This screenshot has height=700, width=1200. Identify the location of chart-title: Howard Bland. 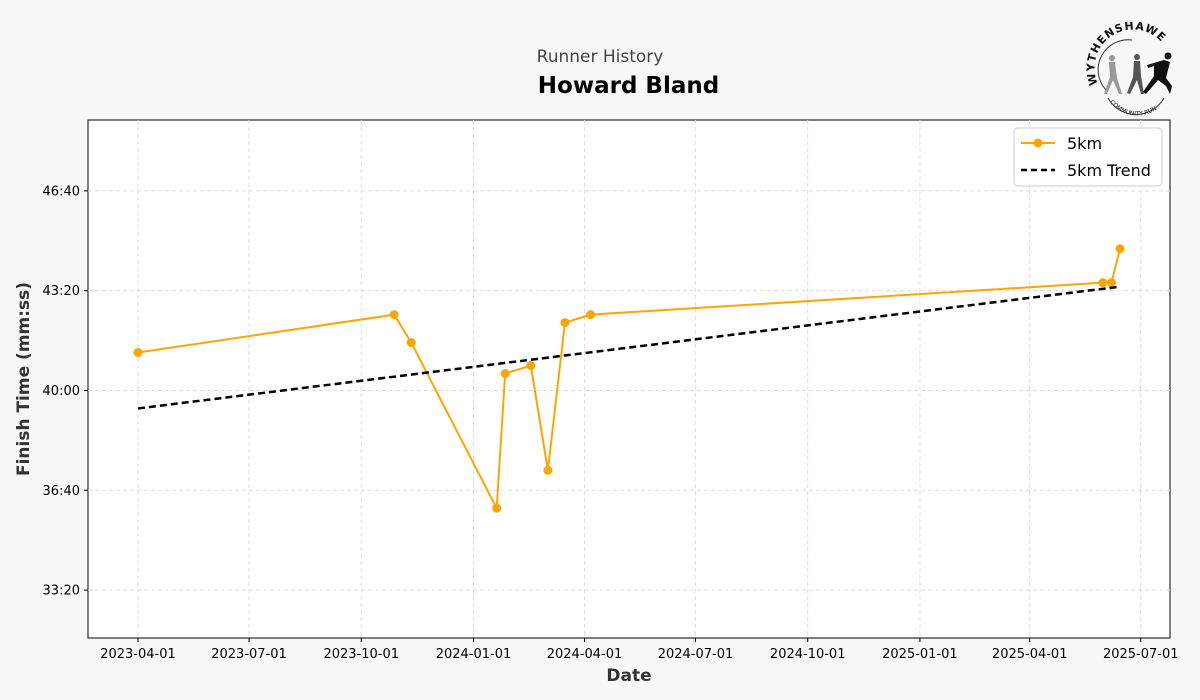
(628, 86).